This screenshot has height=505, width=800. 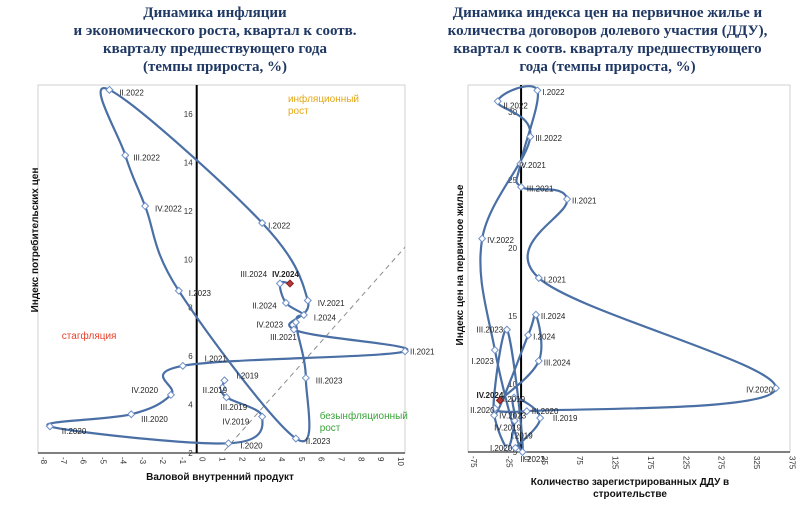 I want to click on y-tick-label-14: 14, so click(x=188, y=162).